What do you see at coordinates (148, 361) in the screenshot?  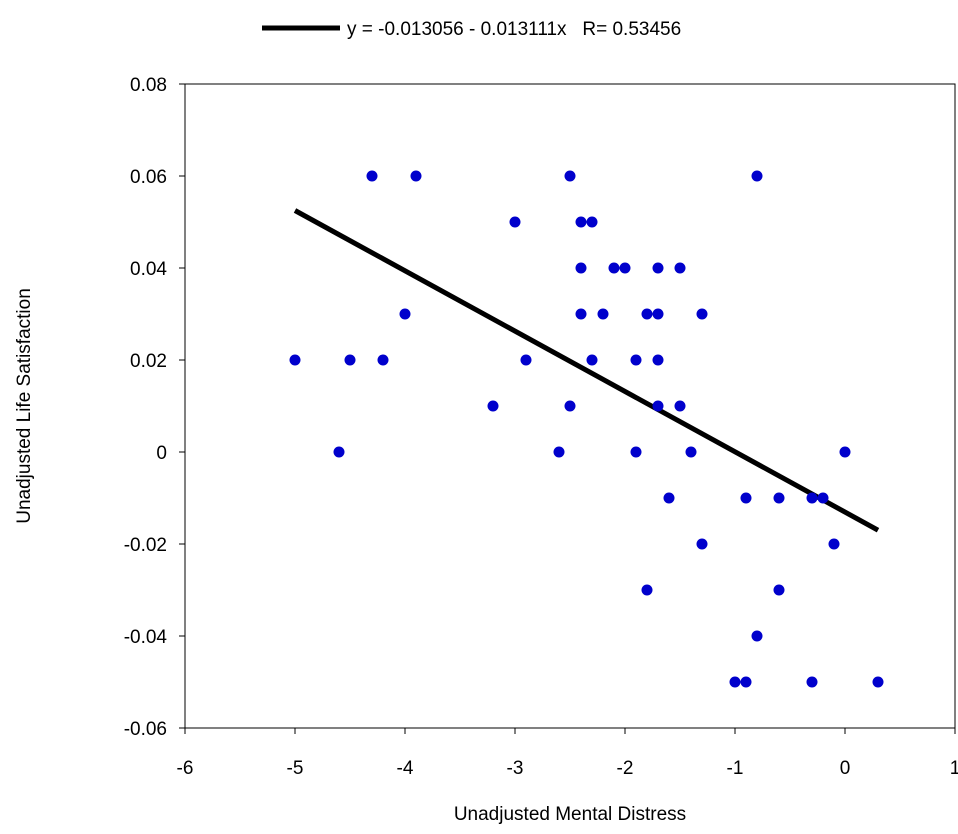 I see `y-tick-label: 0.02` at bounding box center [148, 361].